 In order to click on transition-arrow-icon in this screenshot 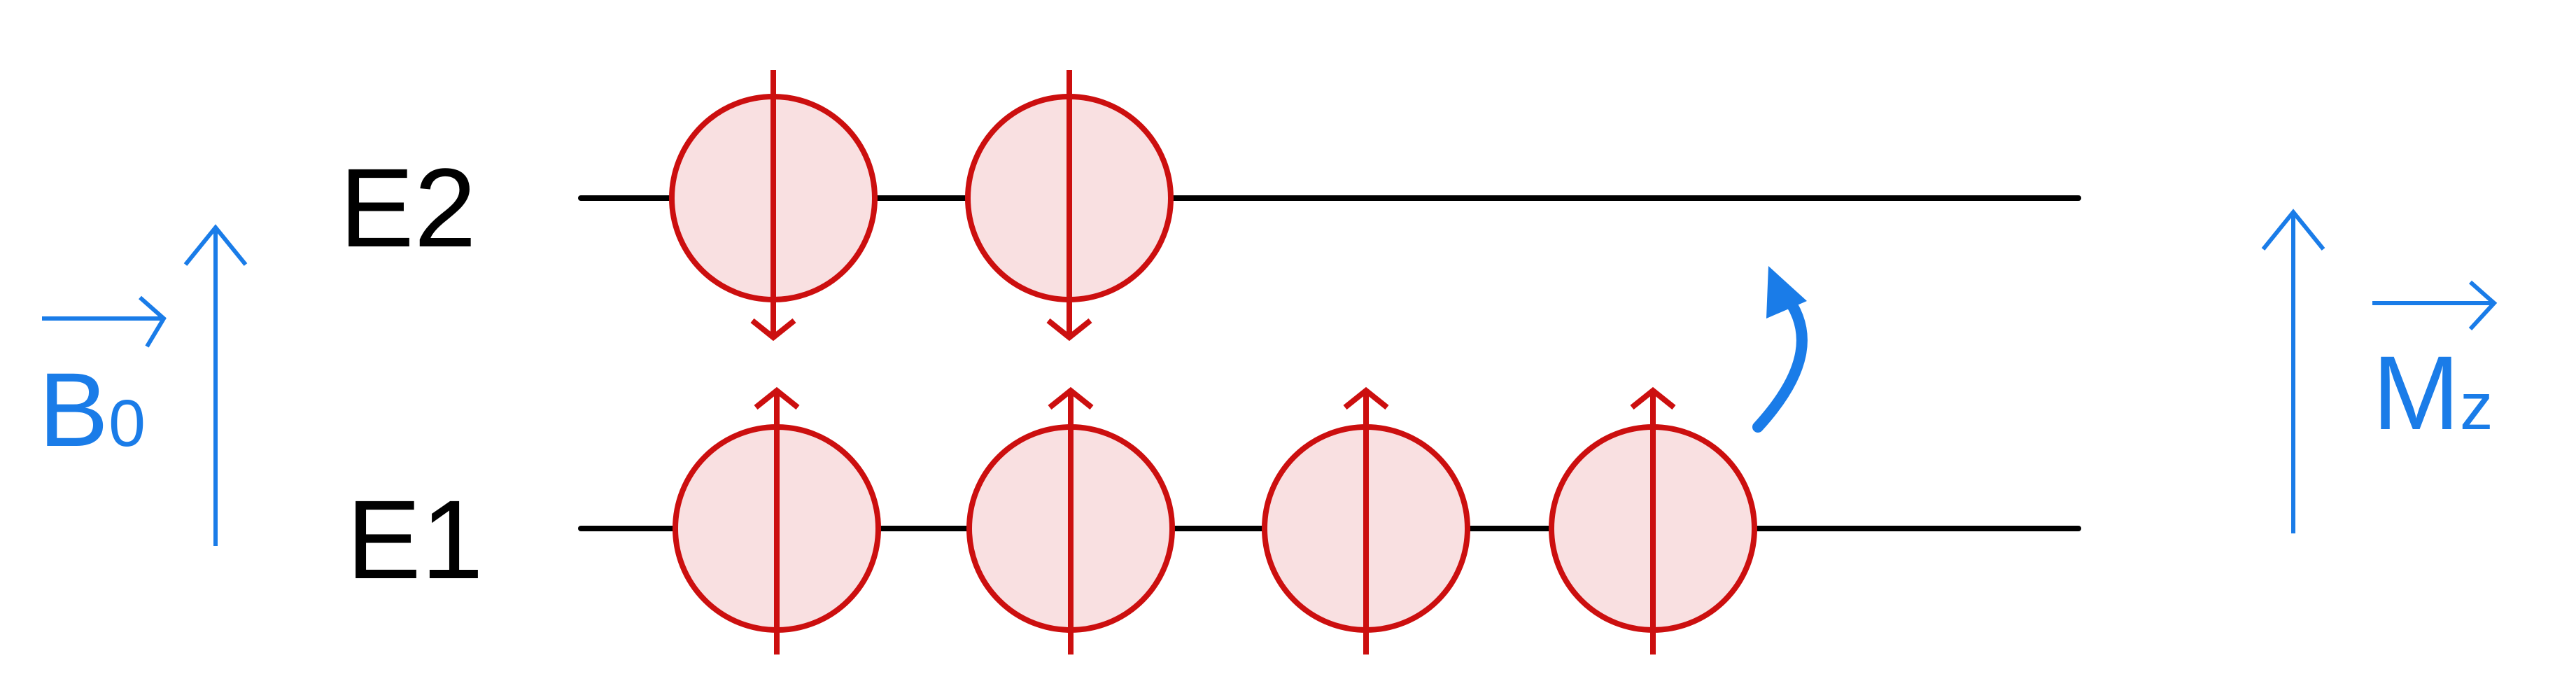, I will do `click(1780, 349)`.